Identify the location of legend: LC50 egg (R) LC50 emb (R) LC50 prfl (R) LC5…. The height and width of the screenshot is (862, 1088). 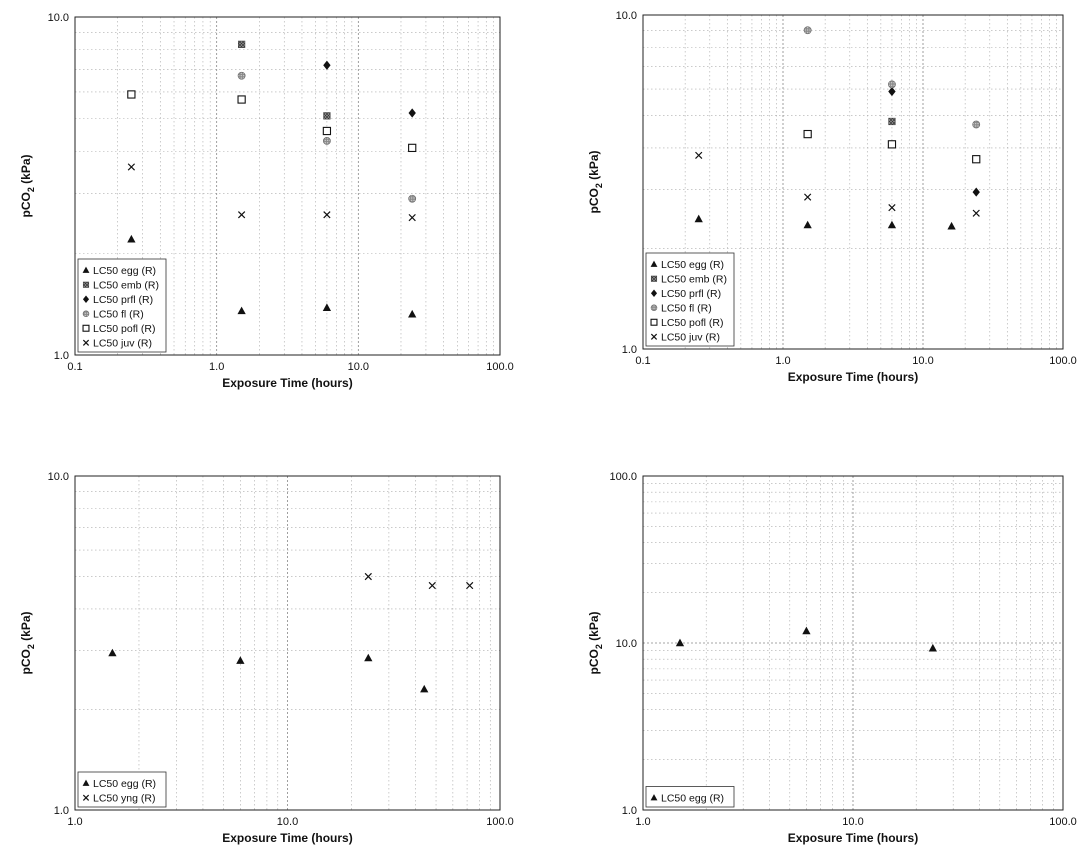
(690, 299).